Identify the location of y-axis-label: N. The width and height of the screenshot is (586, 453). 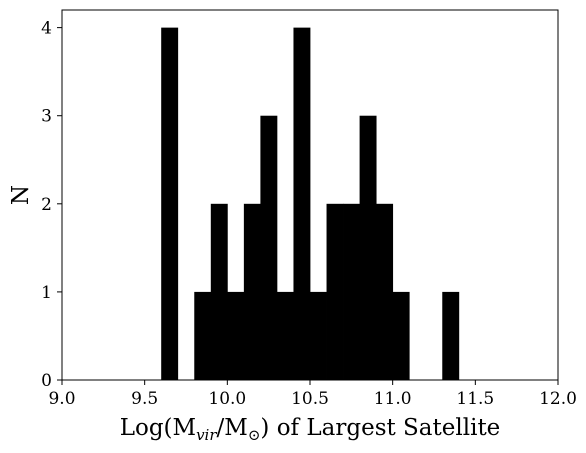
(21, 195).